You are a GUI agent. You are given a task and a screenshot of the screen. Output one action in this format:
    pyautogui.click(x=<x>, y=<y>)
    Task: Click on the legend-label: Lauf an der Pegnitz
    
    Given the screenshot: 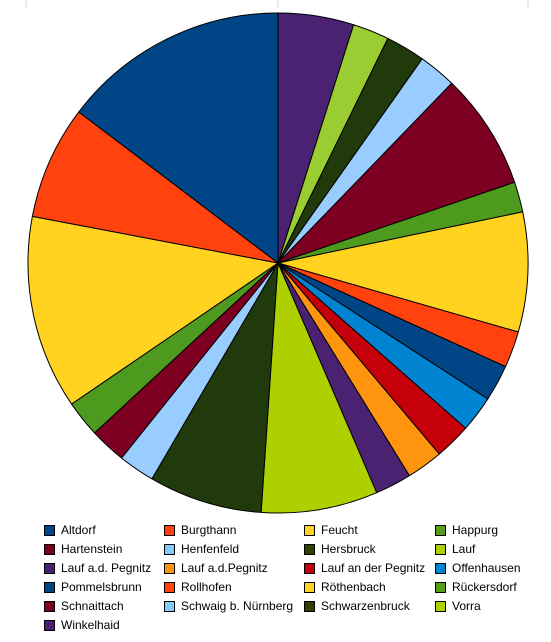 What is the action you would take?
    pyautogui.click(x=373, y=568)
    